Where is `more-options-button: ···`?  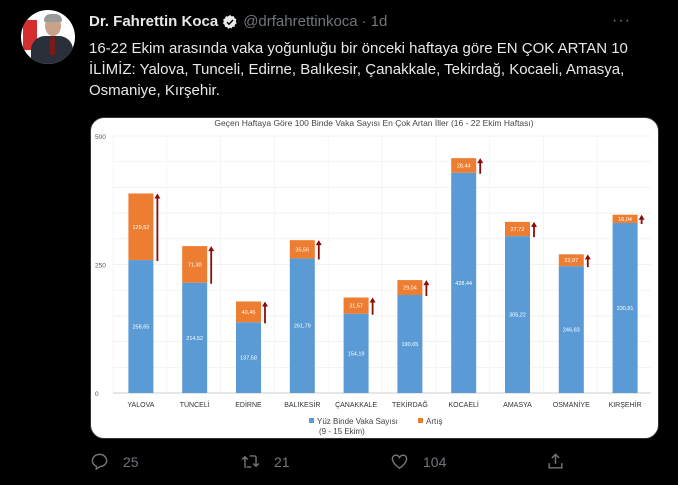
more-options-button: ··· is located at coordinates (621, 20).